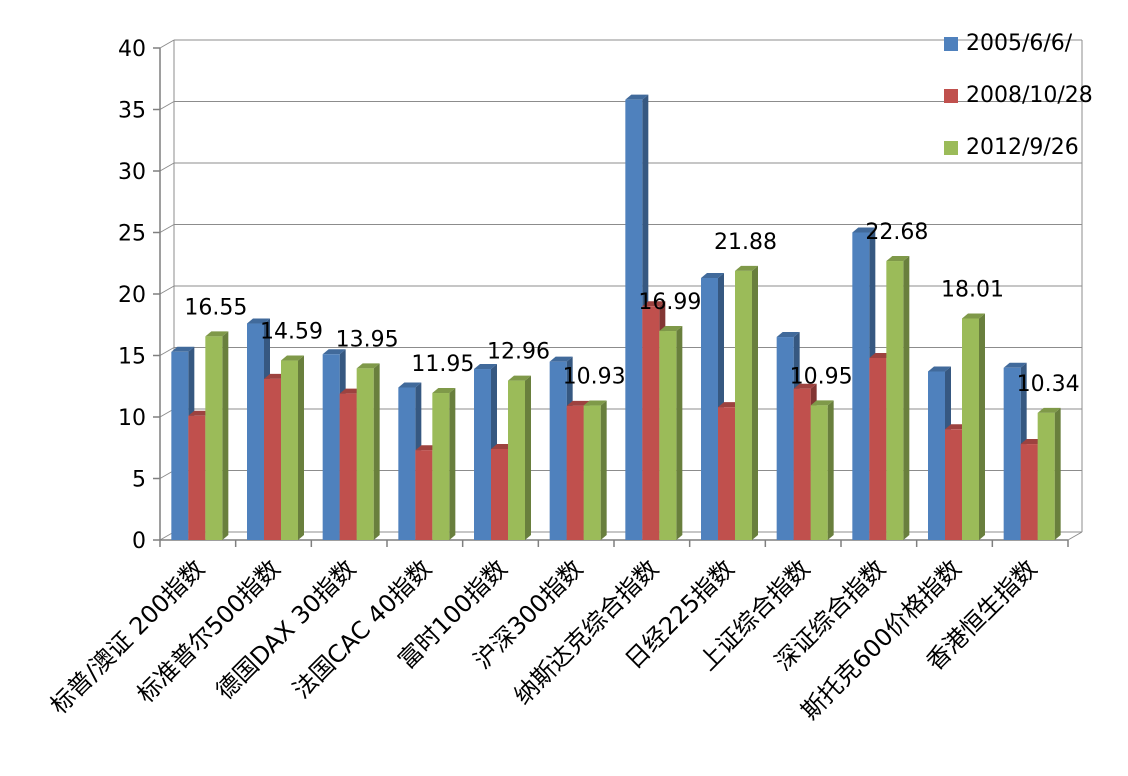 The width and height of the screenshot is (1128, 776). Describe the element at coordinates (215, 307) in the screenshot. I see `data-label-0: 16.55` at that location.